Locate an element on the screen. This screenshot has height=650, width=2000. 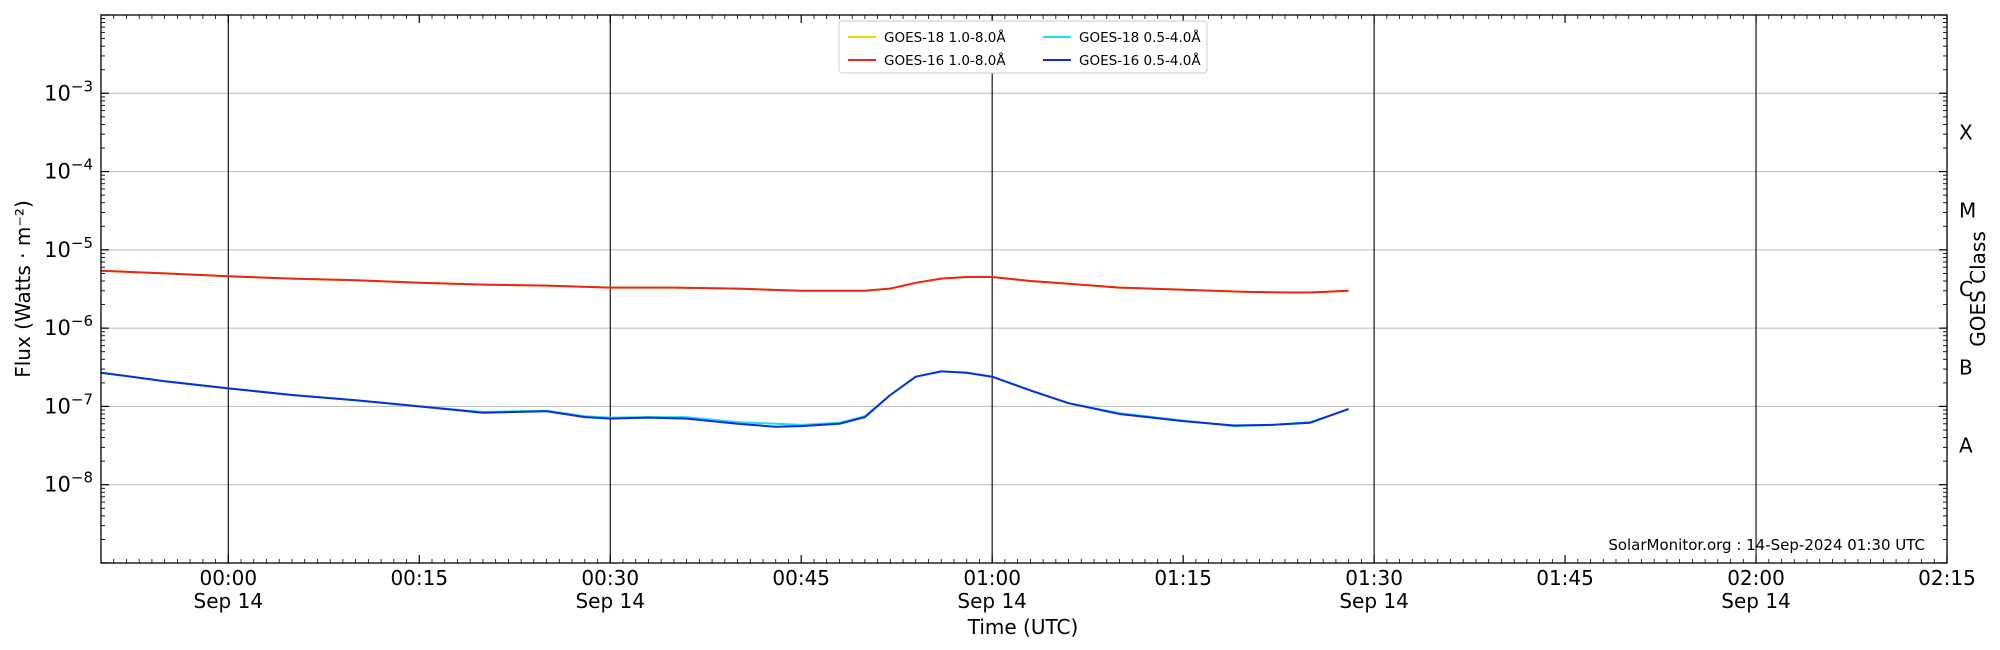
y-axis-label: Flux (Watts · m⁻²) is located at coordinates (23, 289).